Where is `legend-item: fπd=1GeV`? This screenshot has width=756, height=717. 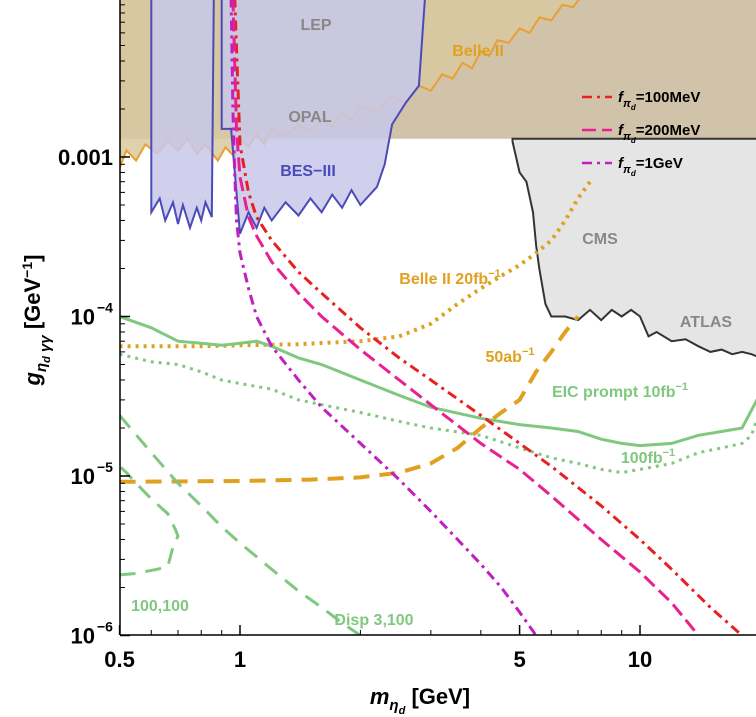 legend-item: fπd=1GeV is located at coordinates (632, 166).